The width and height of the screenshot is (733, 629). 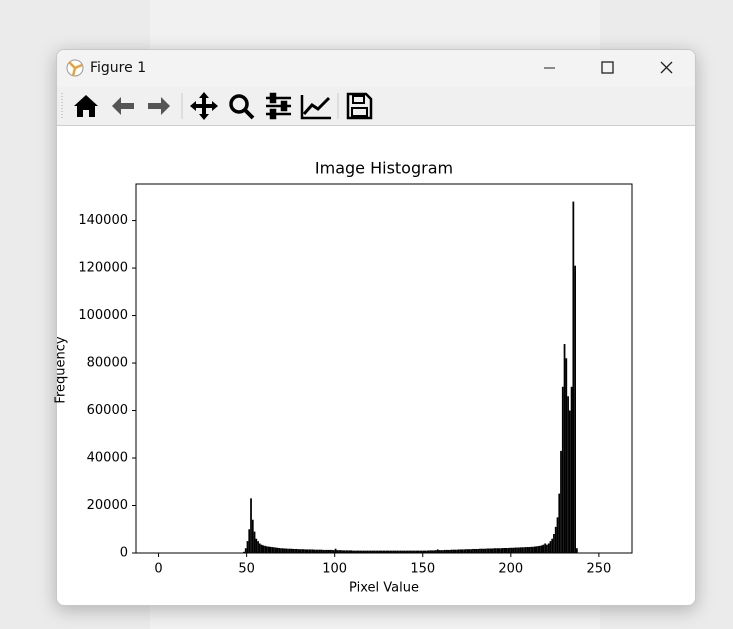 I want to click on y-axis-label: Frequency, so click(x=61, y=369).